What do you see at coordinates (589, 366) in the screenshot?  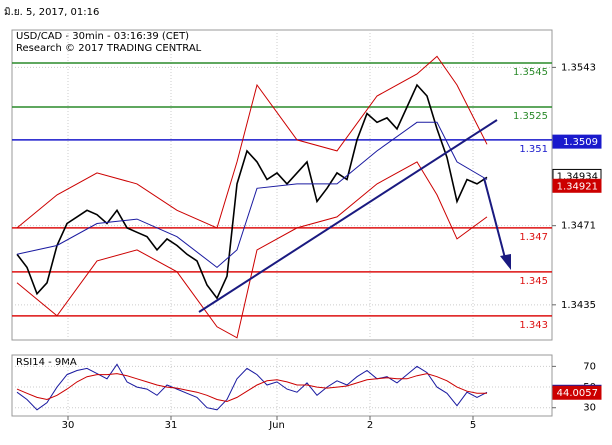 I see `y-tick-label: 70` at bounding box center [589, 366].